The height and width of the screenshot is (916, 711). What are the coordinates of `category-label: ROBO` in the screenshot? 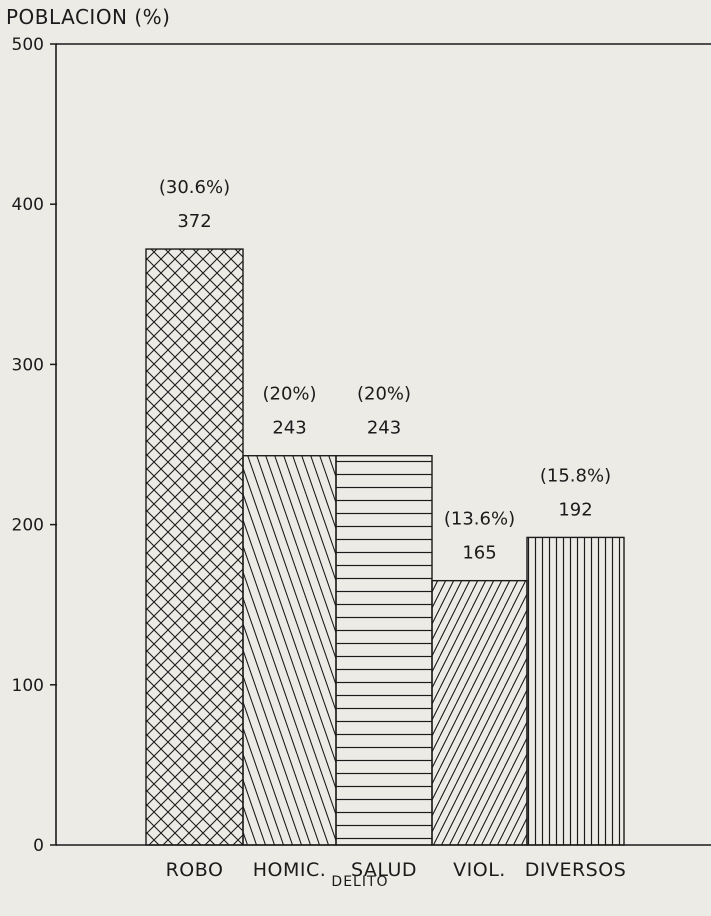 It's located at (195, 870).